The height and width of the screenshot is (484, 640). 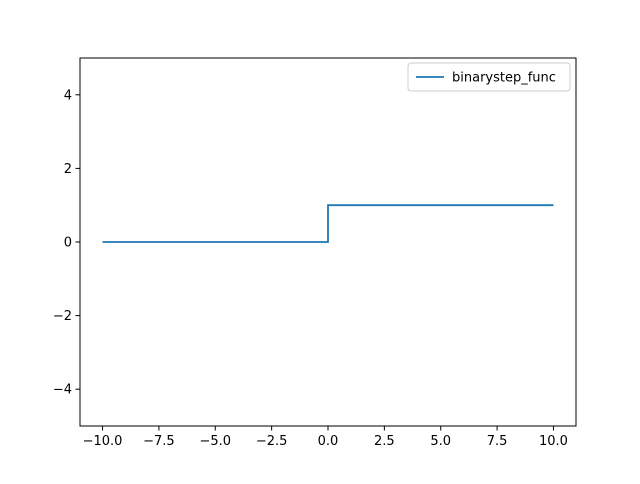 What do you see at coordinates (68, 169) in the screenshot?
I see `y-tick-label: 2` at bounding box center [68, 169].